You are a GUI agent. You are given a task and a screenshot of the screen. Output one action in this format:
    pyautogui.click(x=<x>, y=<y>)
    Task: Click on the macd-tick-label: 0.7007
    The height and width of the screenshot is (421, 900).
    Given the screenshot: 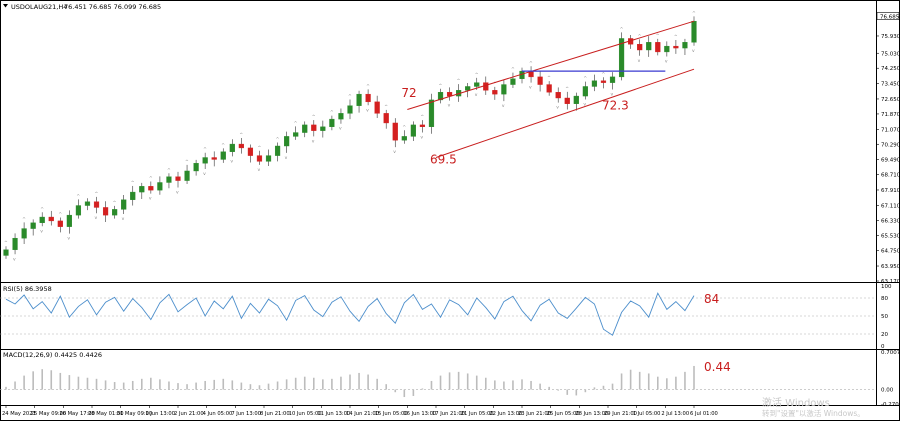 What is the action you would take?
    pyautogui.click(x=890, y=353)
    